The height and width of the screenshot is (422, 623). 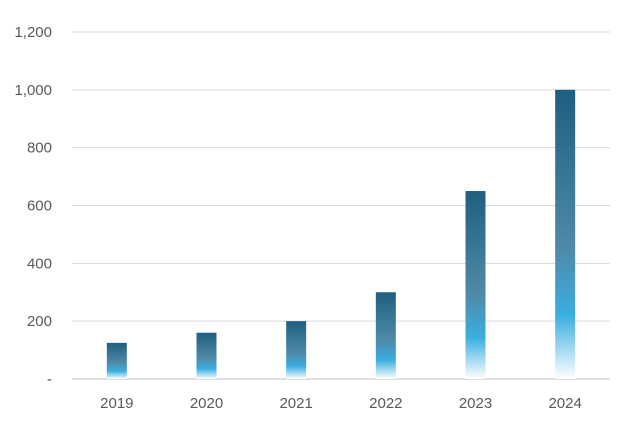 What do you see at coordinates (385, 403) in the screenshot?
I see `x-tick-label: 2022` at bounding box center [385, 403].